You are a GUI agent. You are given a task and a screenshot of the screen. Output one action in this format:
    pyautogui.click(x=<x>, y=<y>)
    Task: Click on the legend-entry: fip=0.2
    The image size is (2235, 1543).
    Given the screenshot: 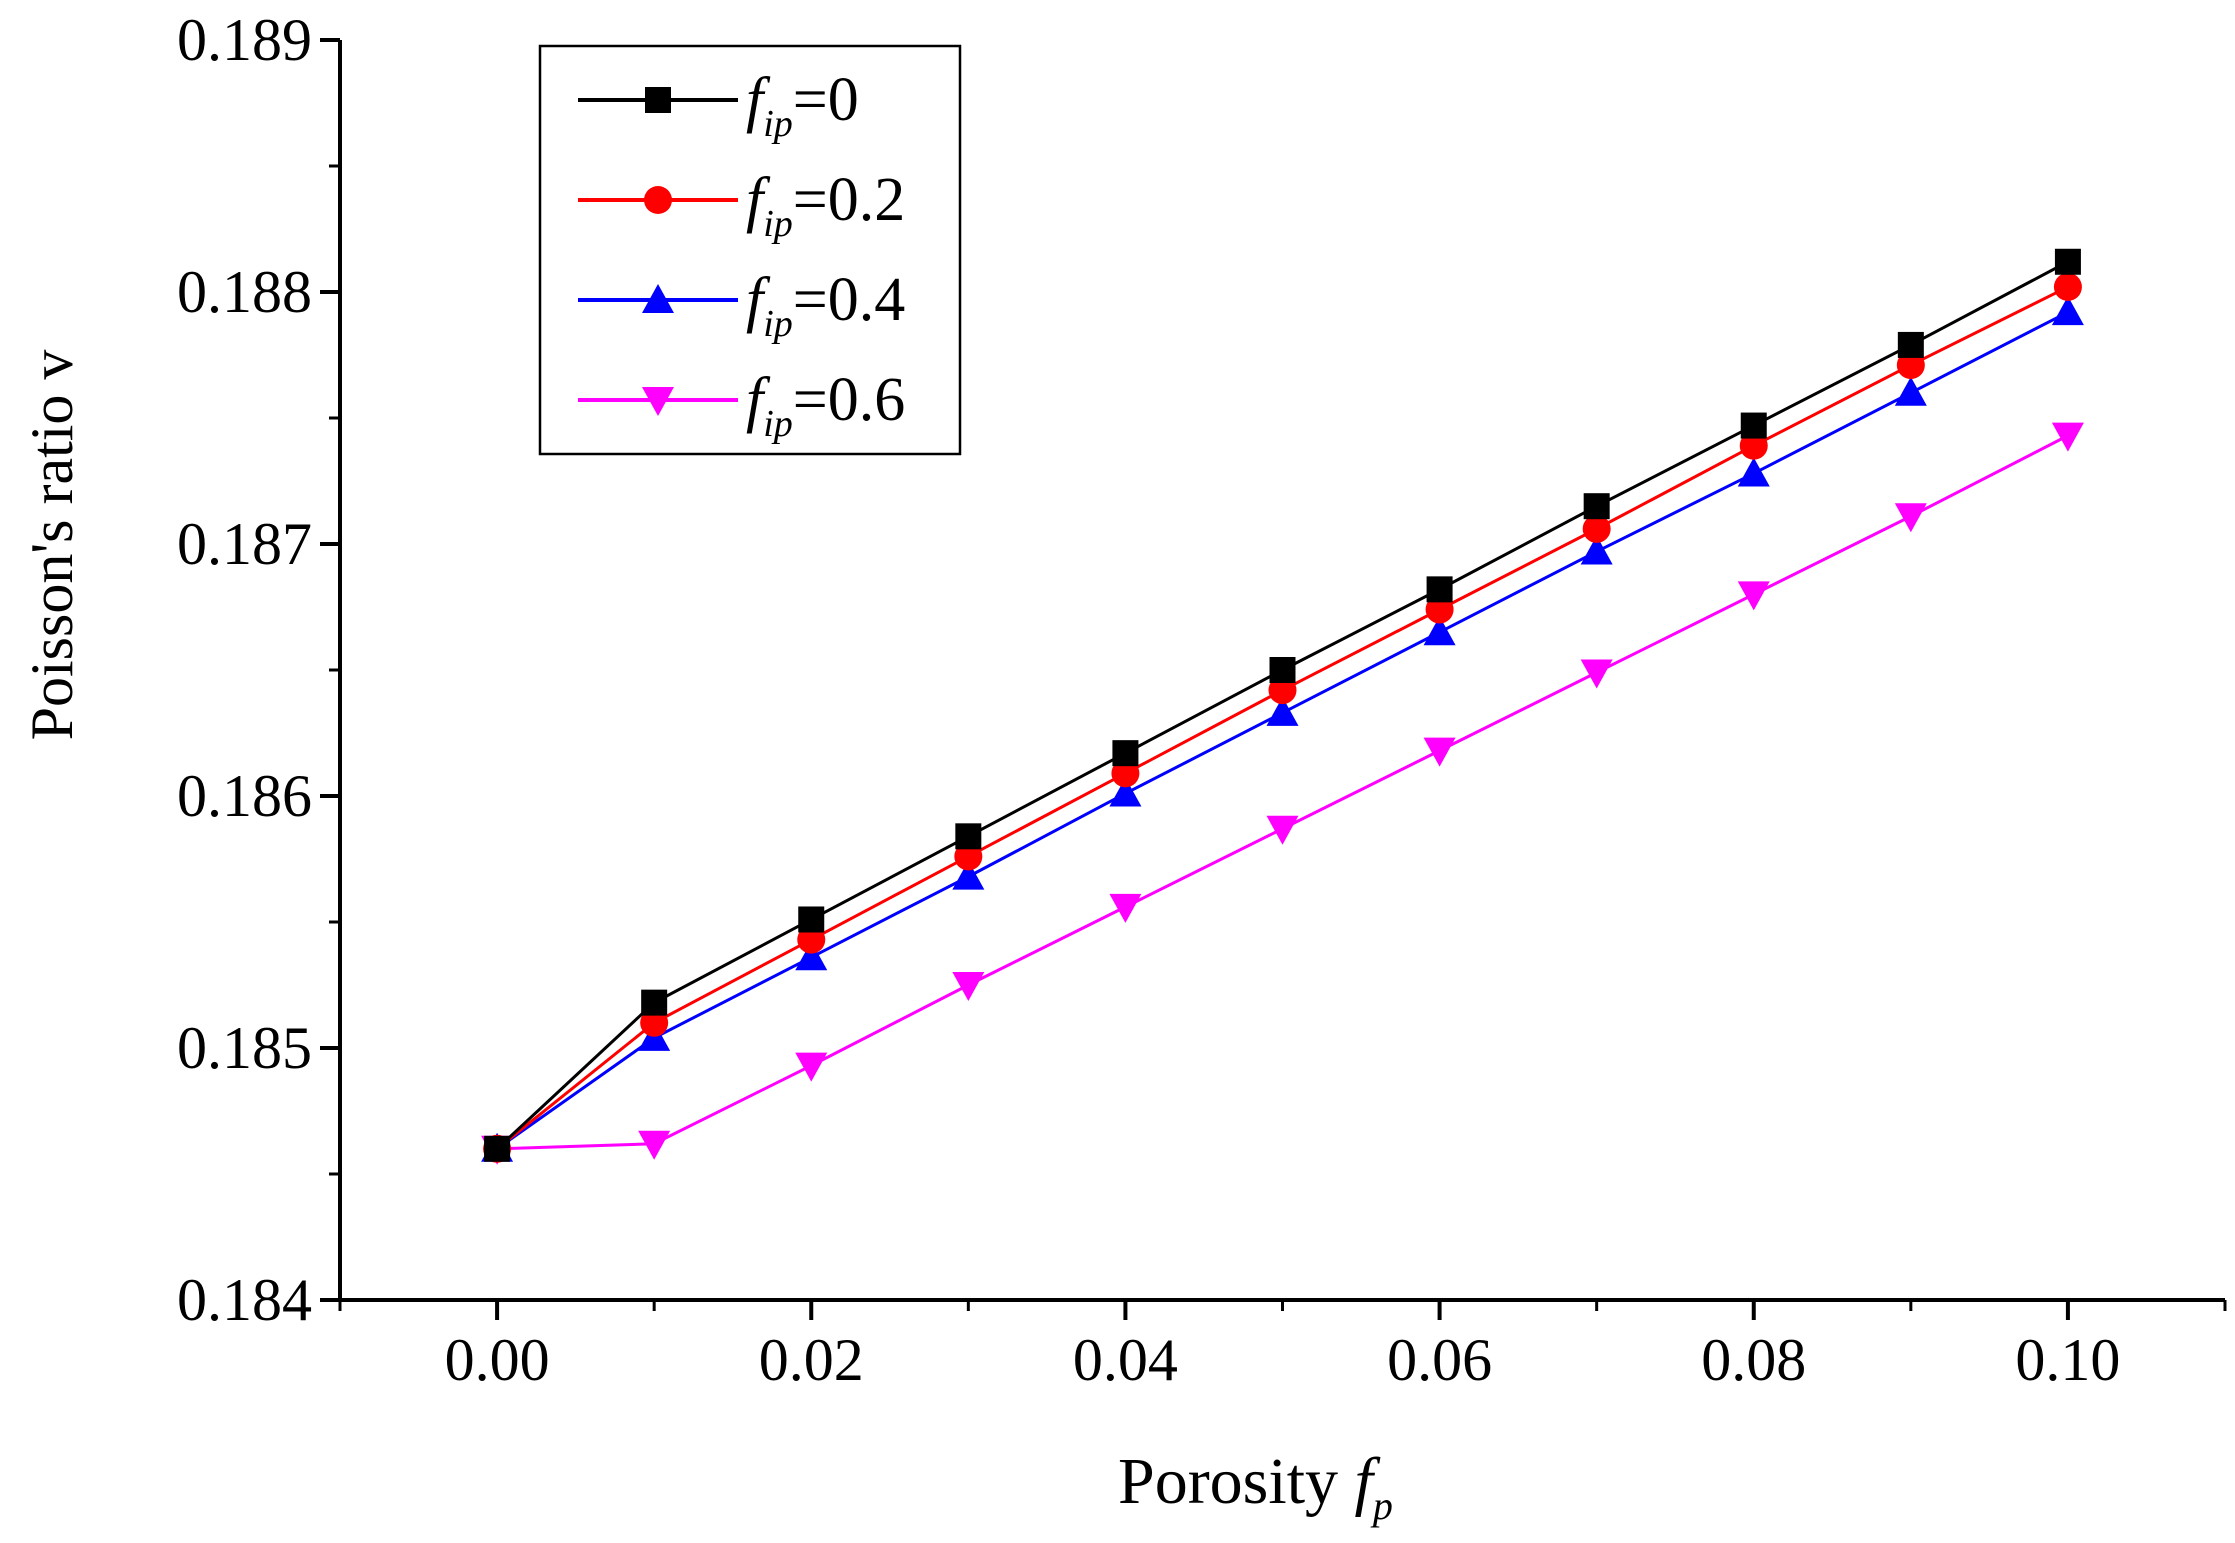 What is the action you would take?
    pyautogui.click(x=741, y=205)
    